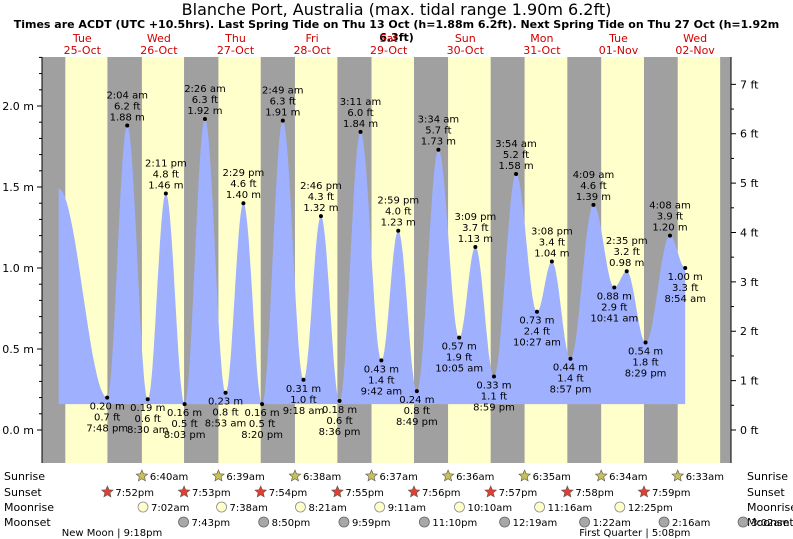 This screenshot has height=539, width=793. Describe the element at coordinates (339, 410) in the screenshot. I see `tide-m-label: 0.18 m` at that location.